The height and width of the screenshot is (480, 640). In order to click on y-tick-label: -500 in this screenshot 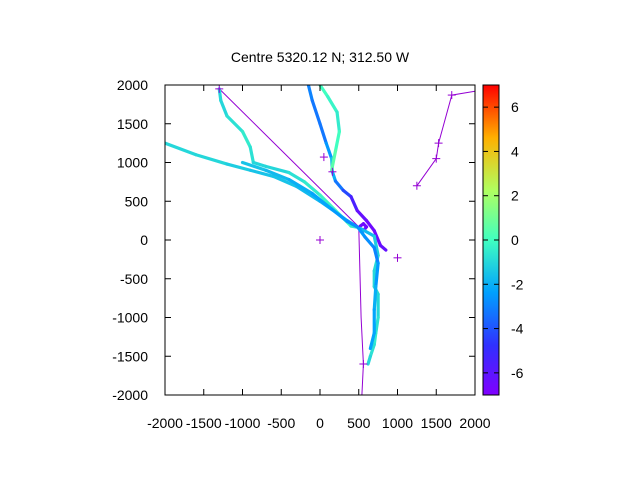, I will do `click(134, 279)`.